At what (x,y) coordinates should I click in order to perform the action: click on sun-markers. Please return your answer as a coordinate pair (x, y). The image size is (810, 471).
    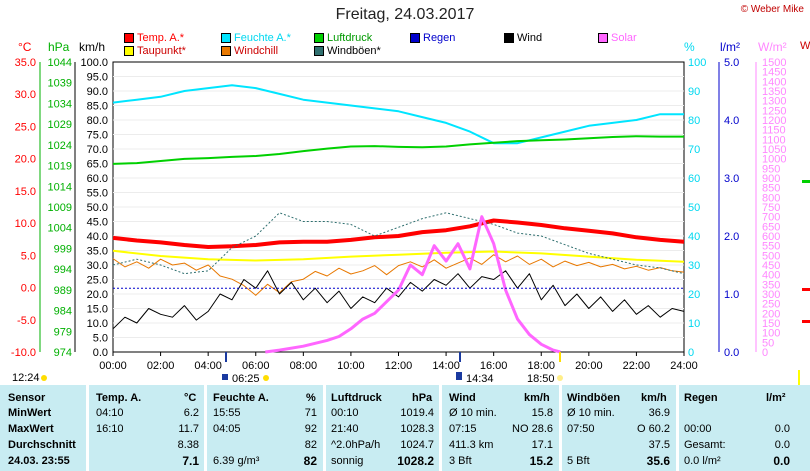
    Looking at the image, I should click on (302, 366).